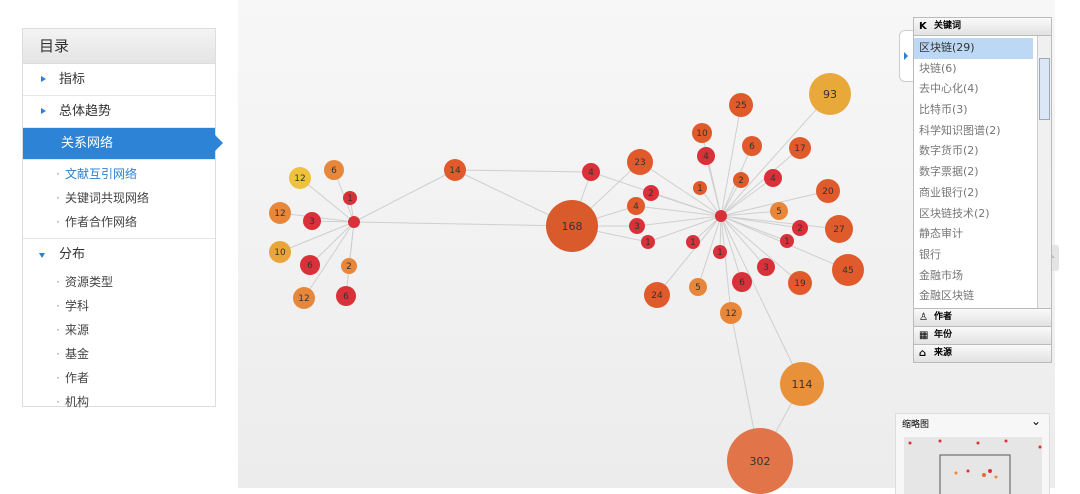 The image size is (1080, 494). I want to click on node-label: 45, so click(847, 271).